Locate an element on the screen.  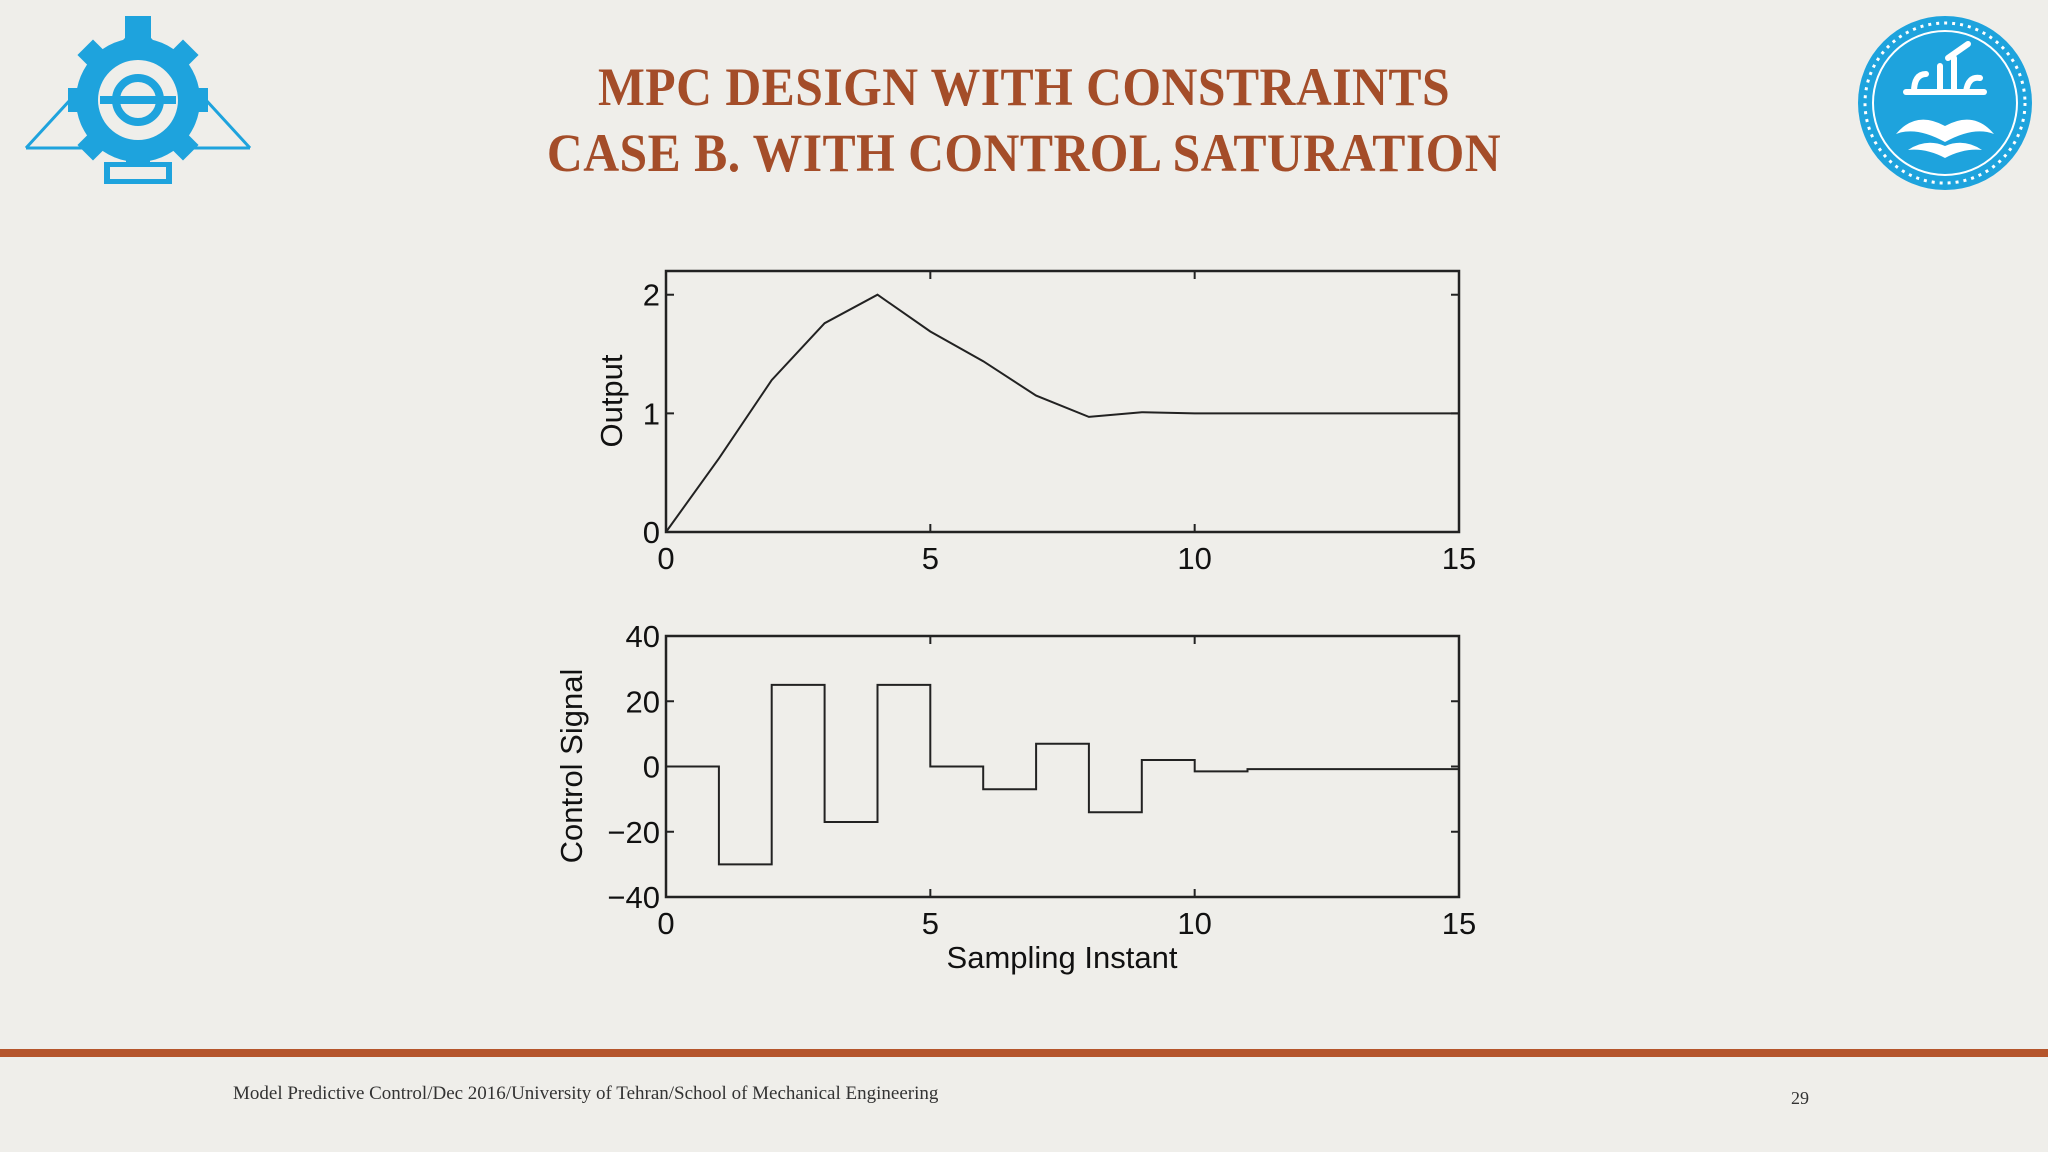
page-number: 29 is located at coordinates (1800, 1098).